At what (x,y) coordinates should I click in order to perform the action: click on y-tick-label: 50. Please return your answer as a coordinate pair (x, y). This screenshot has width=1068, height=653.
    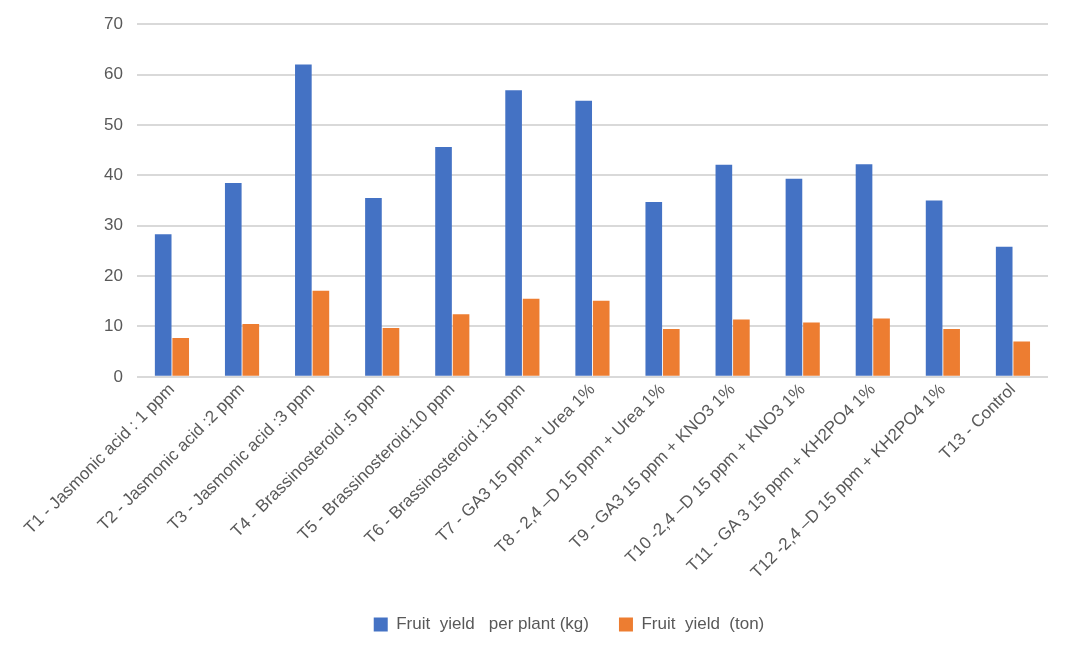
    Looking at the image, I should click on (113, 124).